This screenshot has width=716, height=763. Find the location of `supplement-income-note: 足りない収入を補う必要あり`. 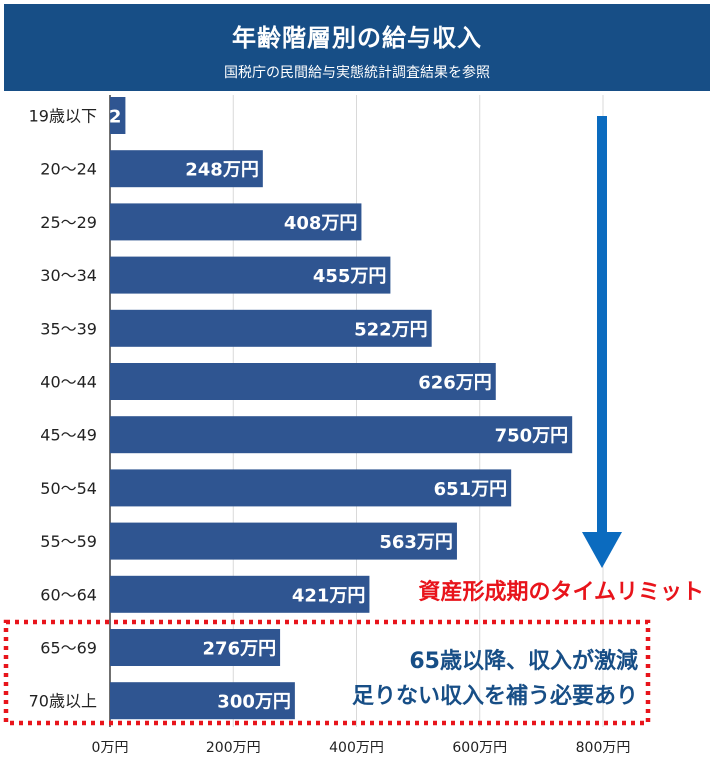

supplement-income-note: 足りない収入を補う必要あり is located at coordinates (495, 696).